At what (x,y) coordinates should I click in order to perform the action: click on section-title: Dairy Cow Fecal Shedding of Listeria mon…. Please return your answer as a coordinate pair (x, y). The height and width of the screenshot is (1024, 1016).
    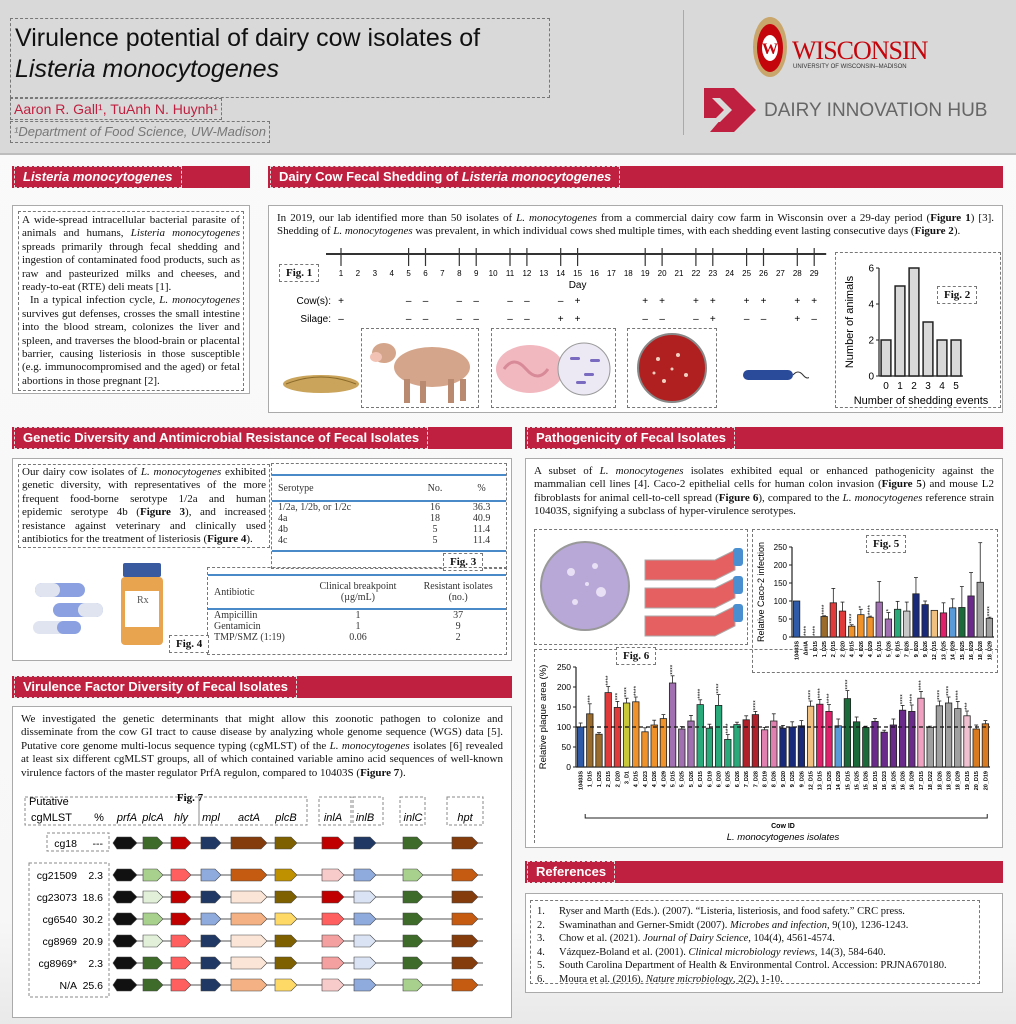
    Looking at the image, I should click on (445, 177).